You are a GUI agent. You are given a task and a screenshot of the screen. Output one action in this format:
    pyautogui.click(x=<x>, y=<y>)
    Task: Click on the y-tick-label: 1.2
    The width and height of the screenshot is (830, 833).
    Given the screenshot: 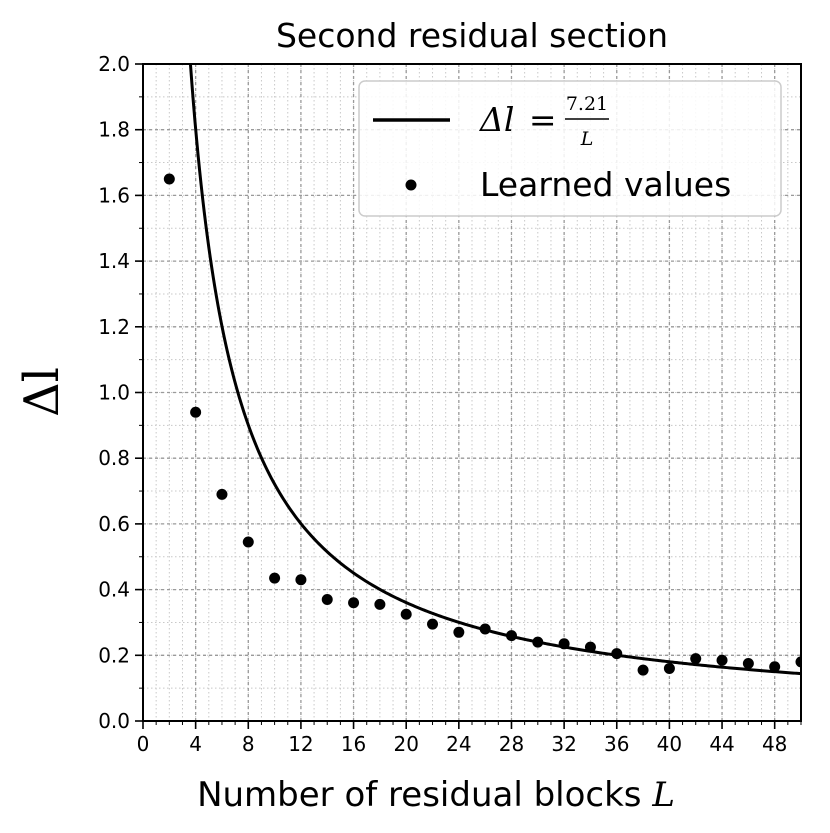 What is the action you would take?
    pyautogui.click(x=114, y=327)
    